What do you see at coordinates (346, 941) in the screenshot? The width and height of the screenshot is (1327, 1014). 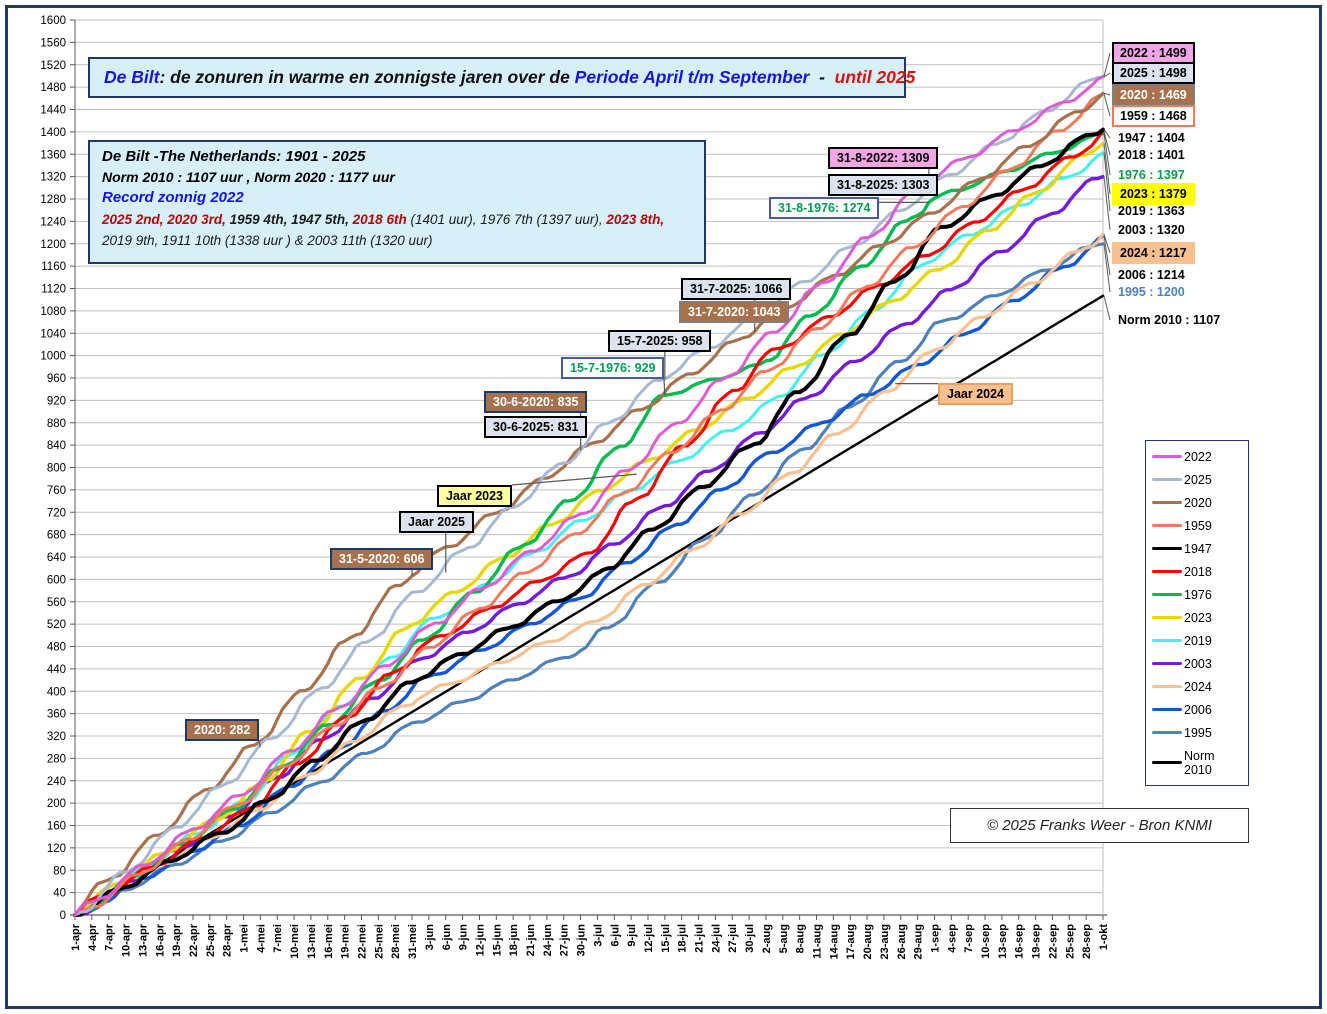 I see `x-axis-label: 19-mei` at bounding box center [346, 941].